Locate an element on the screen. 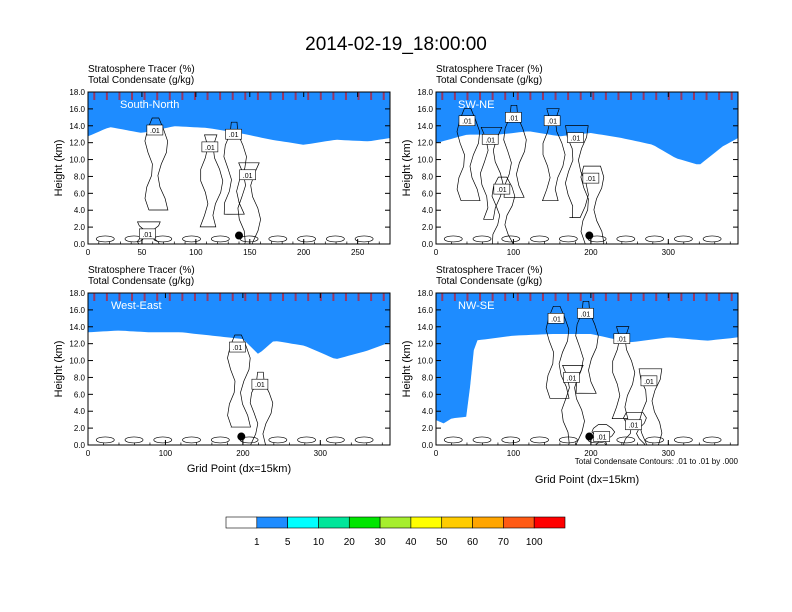 This screenshot has height=612, width=792. y-tick-label: 14.0 is located at coordinates (425, 126).